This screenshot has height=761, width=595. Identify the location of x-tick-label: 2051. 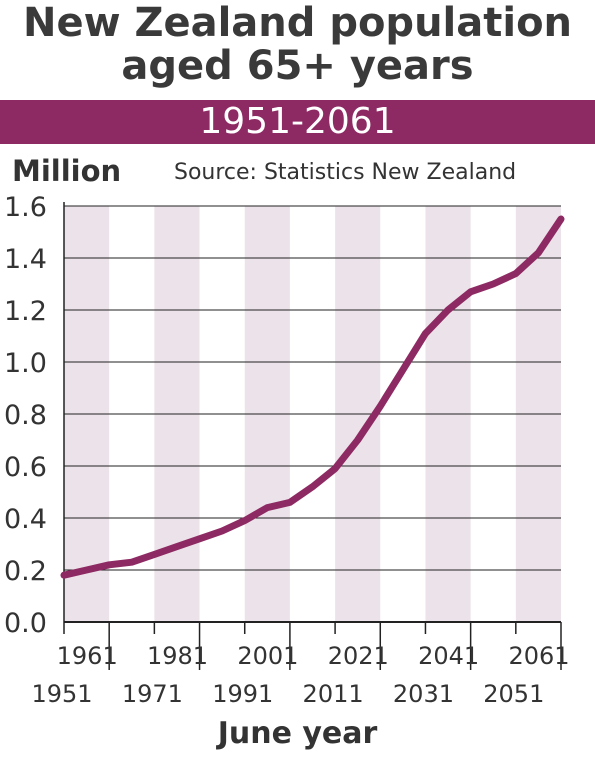
(513, 694).